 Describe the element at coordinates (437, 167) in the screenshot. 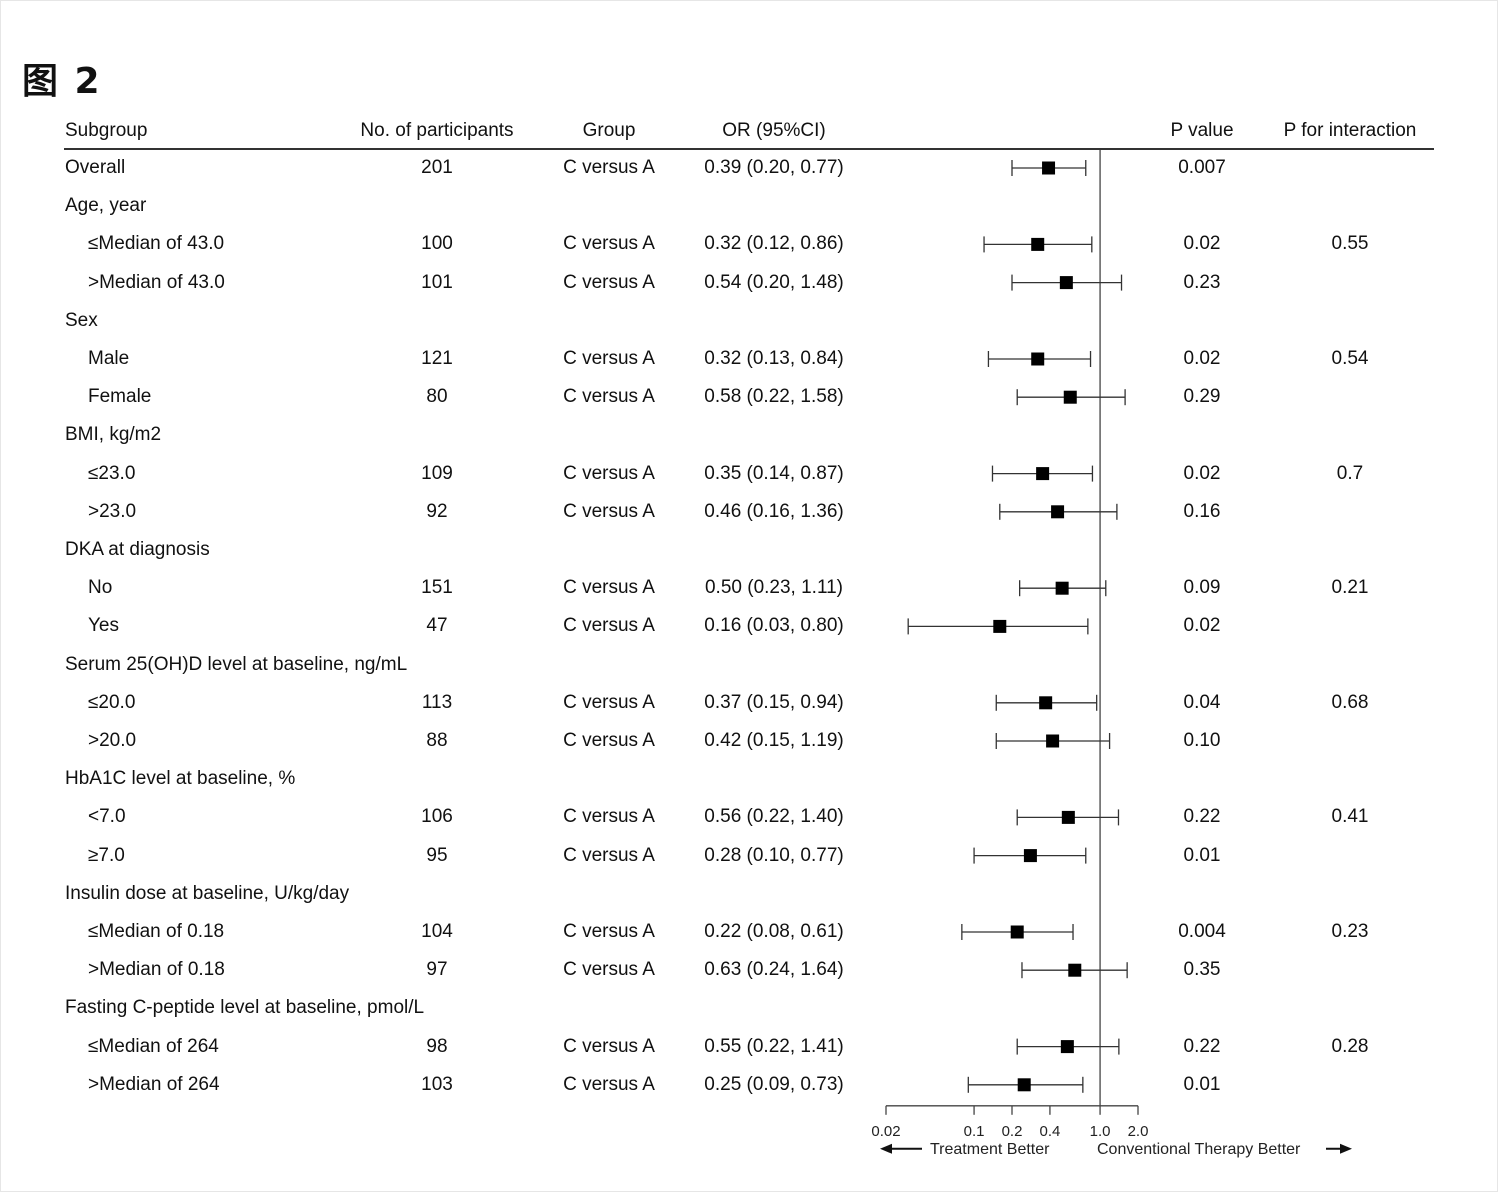

I see `participants-value: 201` at that location.